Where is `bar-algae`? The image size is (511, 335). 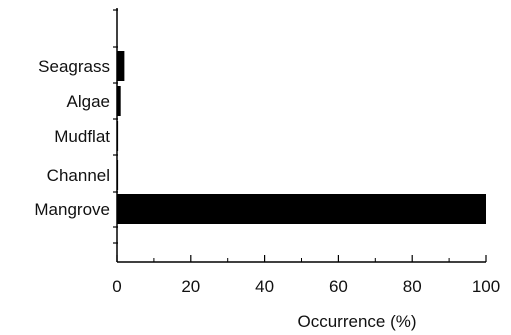 bar-algae is located at coordinates (119, 101).